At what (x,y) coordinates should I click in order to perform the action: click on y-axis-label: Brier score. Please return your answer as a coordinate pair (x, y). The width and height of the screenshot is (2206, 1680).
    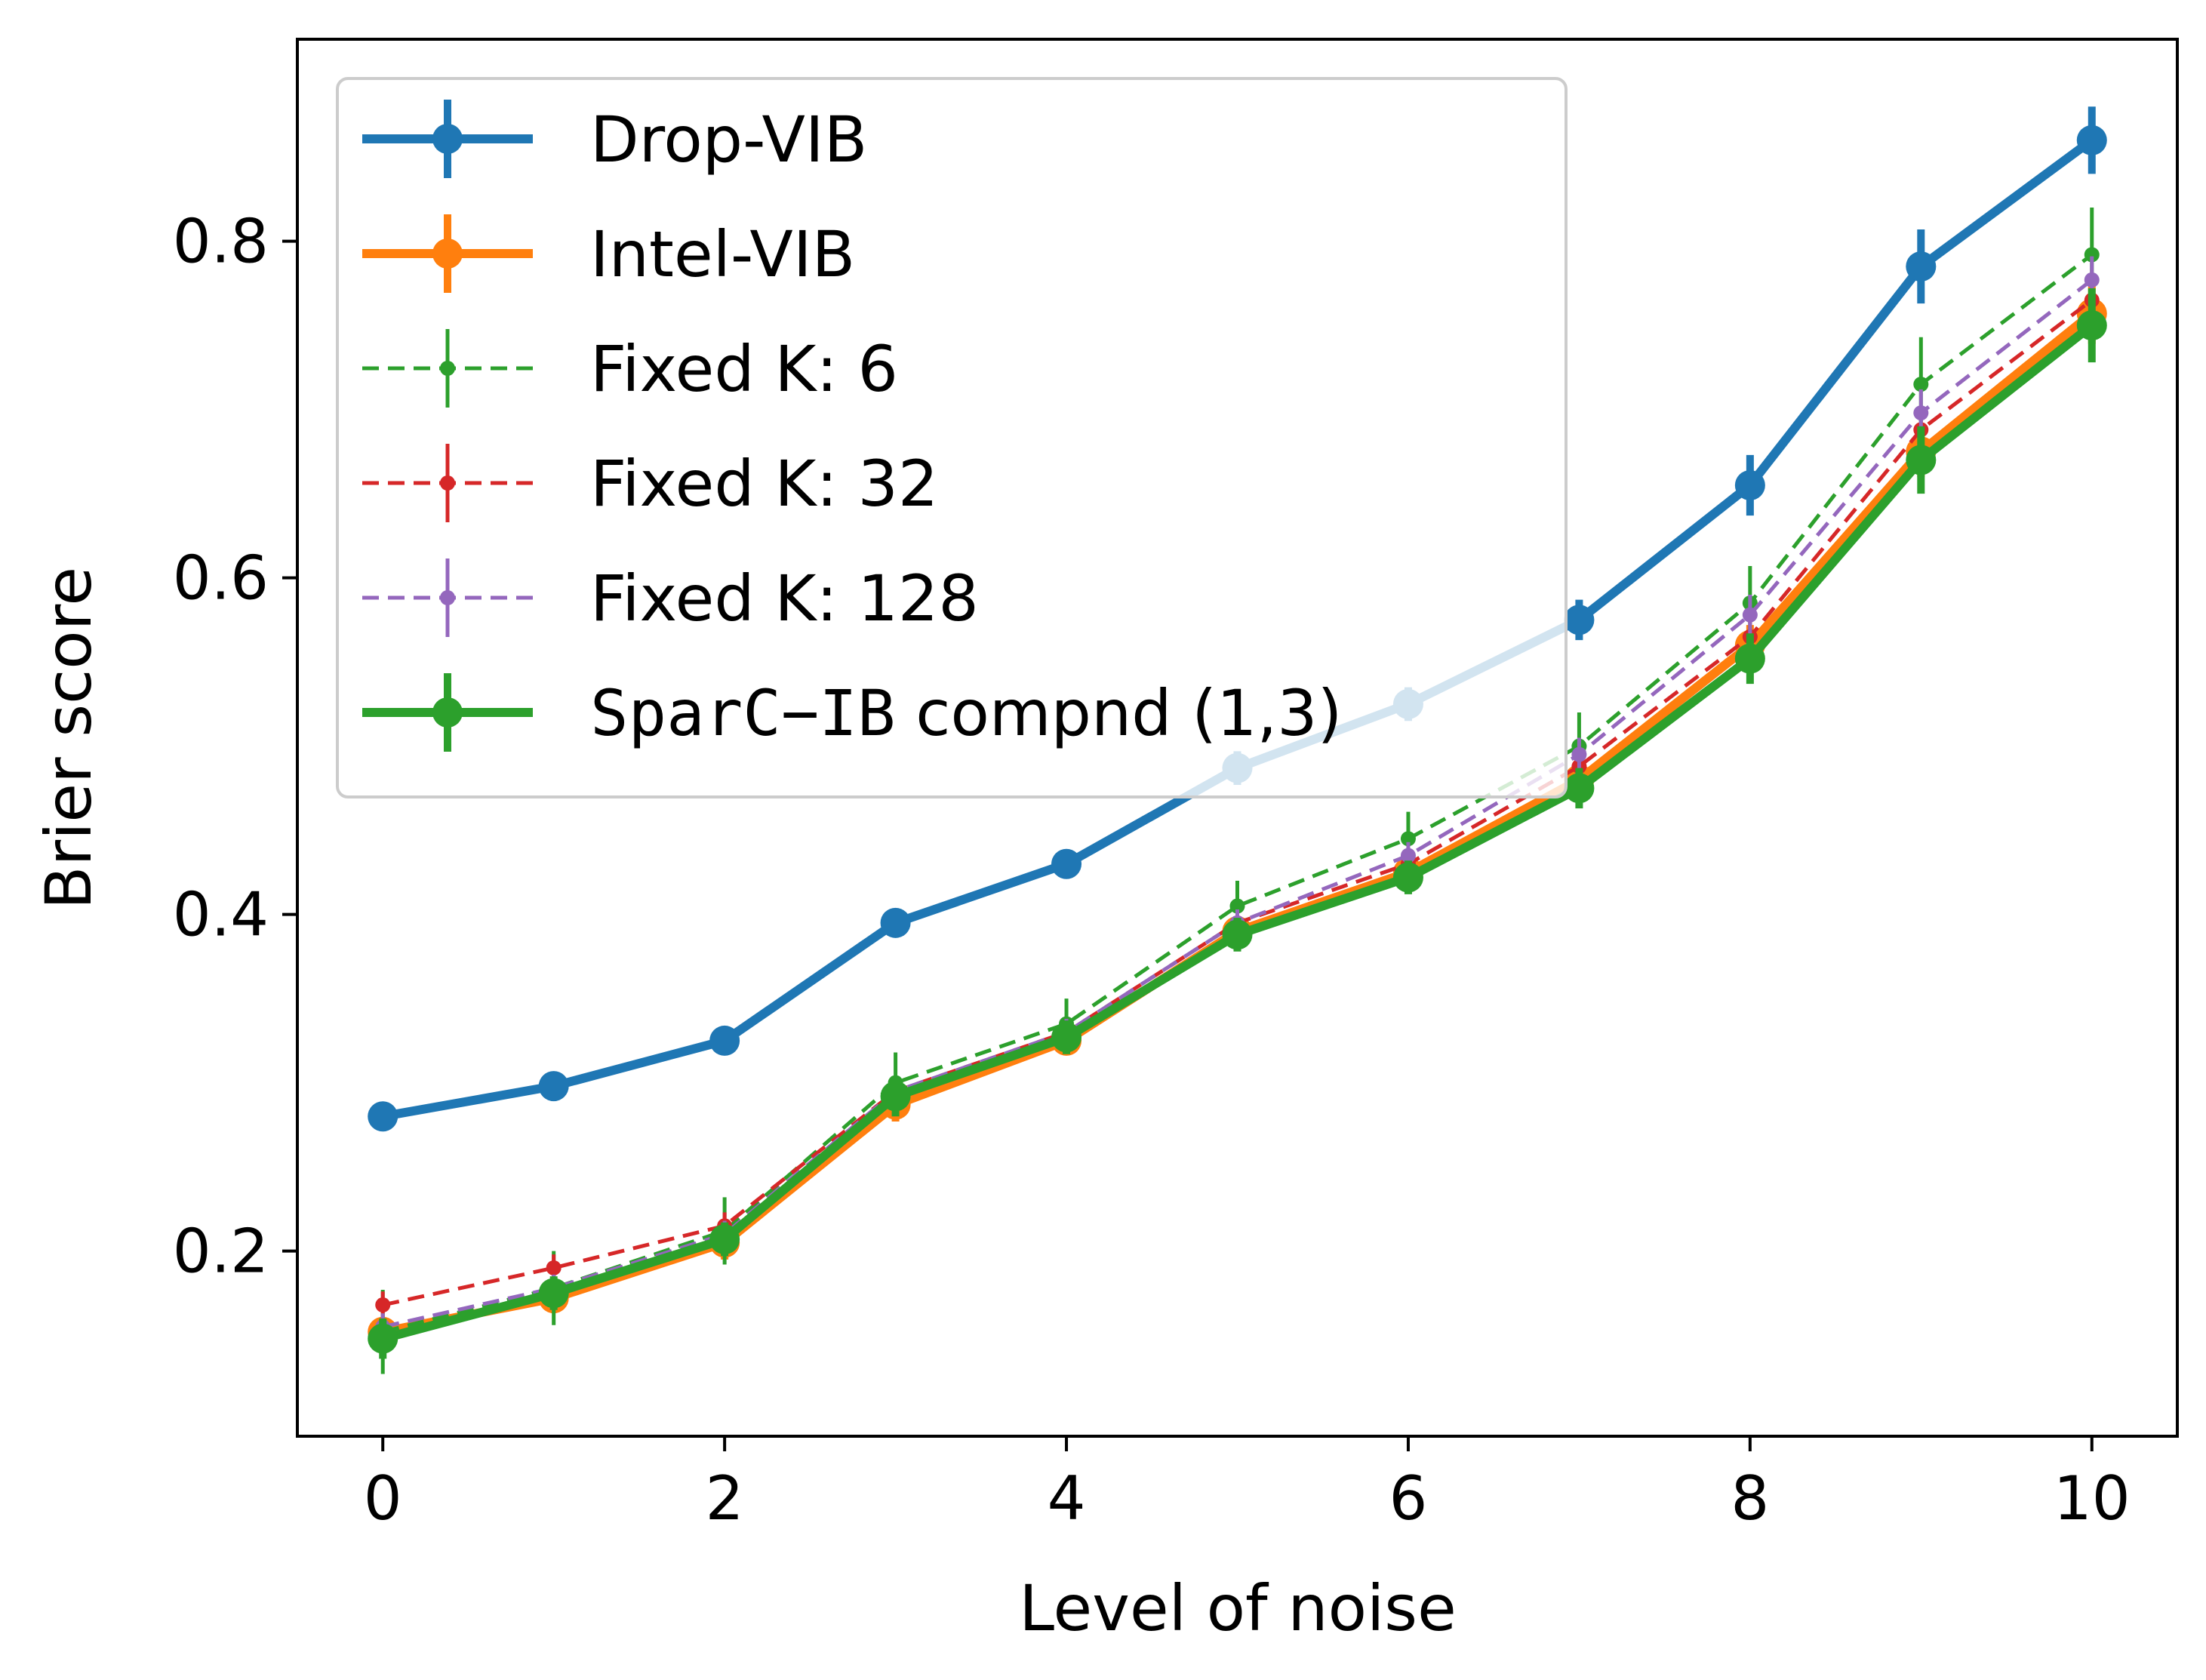
    Looking at the image, I should click on (69, 738).